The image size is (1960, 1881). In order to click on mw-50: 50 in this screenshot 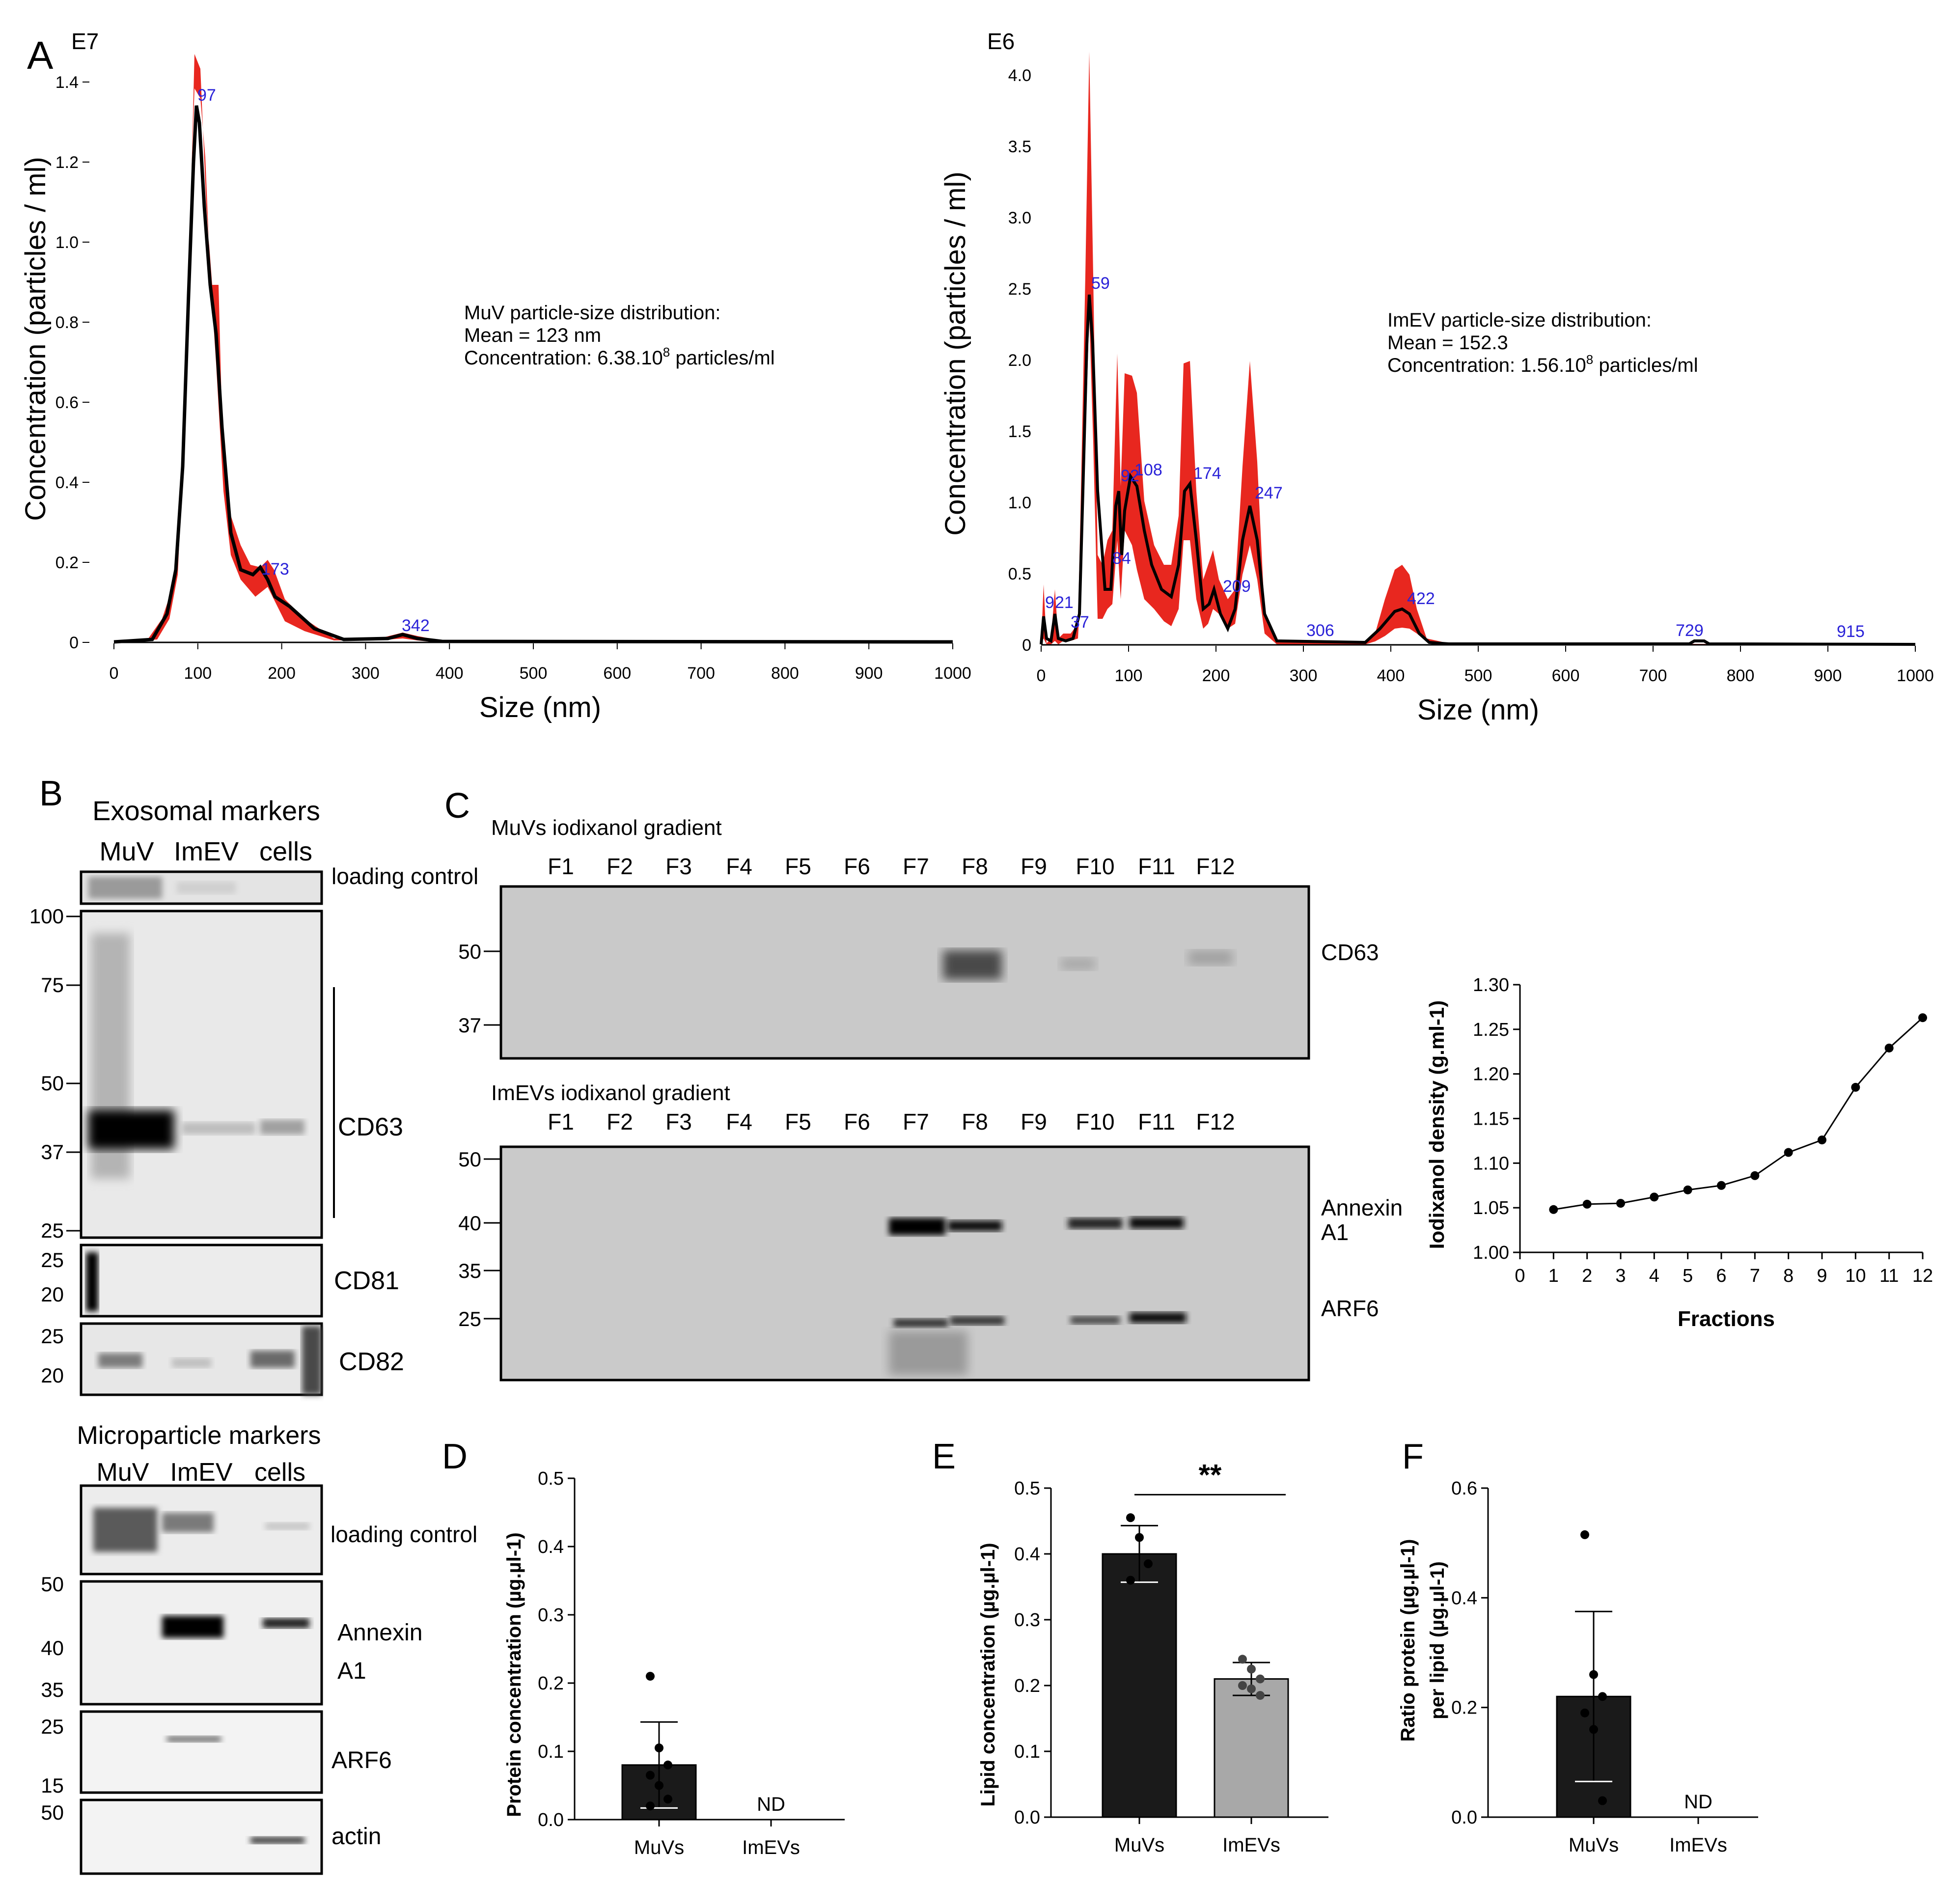, I will do `click(52, 1084)`.